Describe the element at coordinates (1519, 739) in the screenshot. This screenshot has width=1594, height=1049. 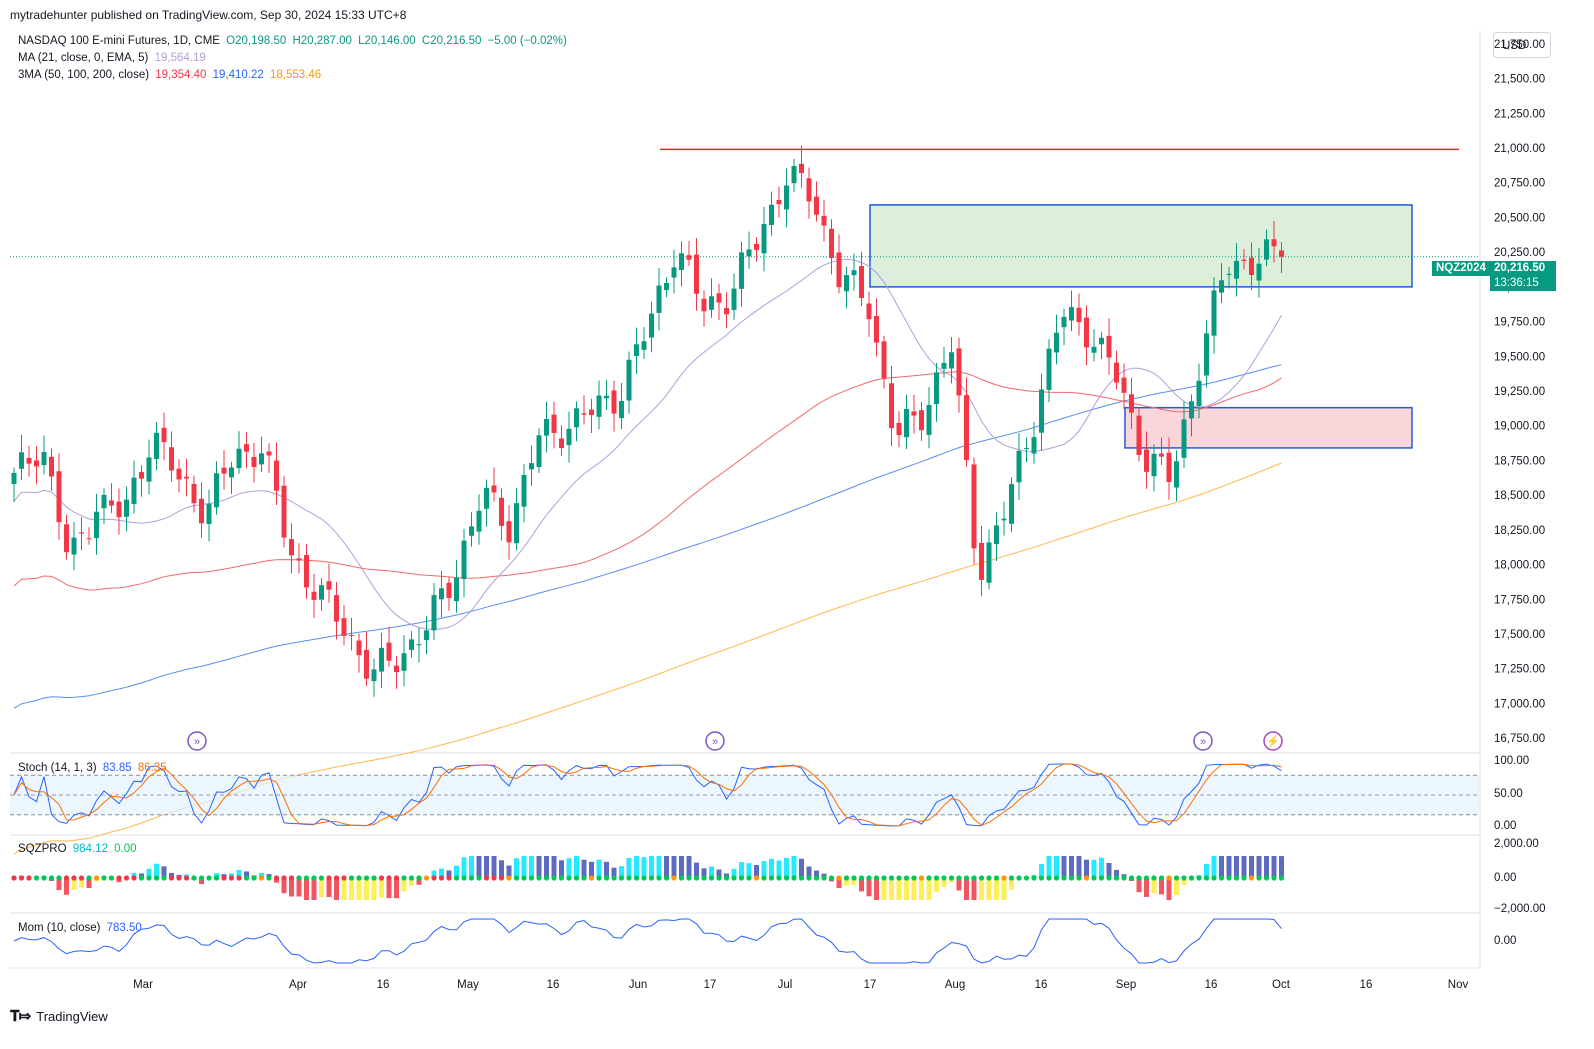
I see `price-tick-label: 16,750.00` at that location.